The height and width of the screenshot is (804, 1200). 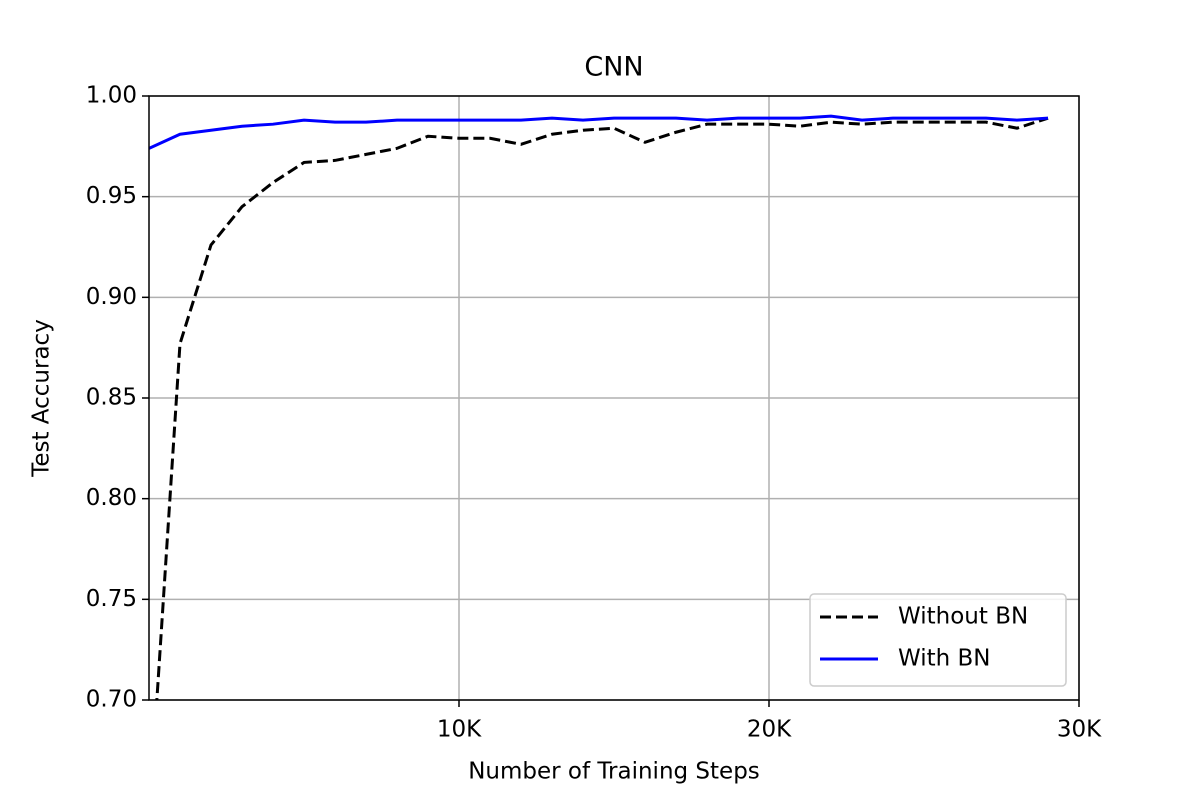 I want to click on y-tick-label: 0.80, so click(x=111, y=498).